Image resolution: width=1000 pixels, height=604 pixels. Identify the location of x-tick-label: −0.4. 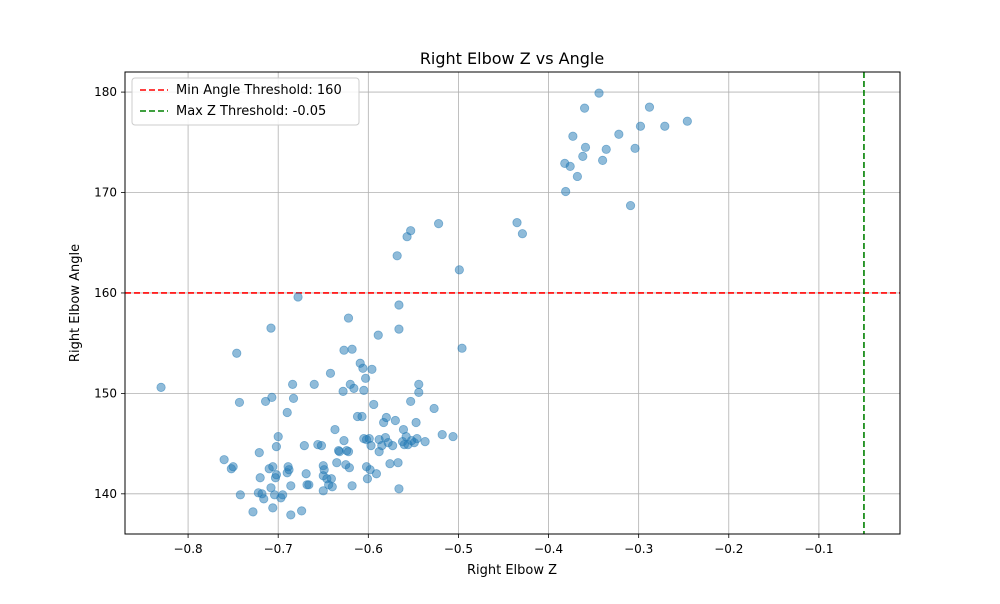
(548, 549).